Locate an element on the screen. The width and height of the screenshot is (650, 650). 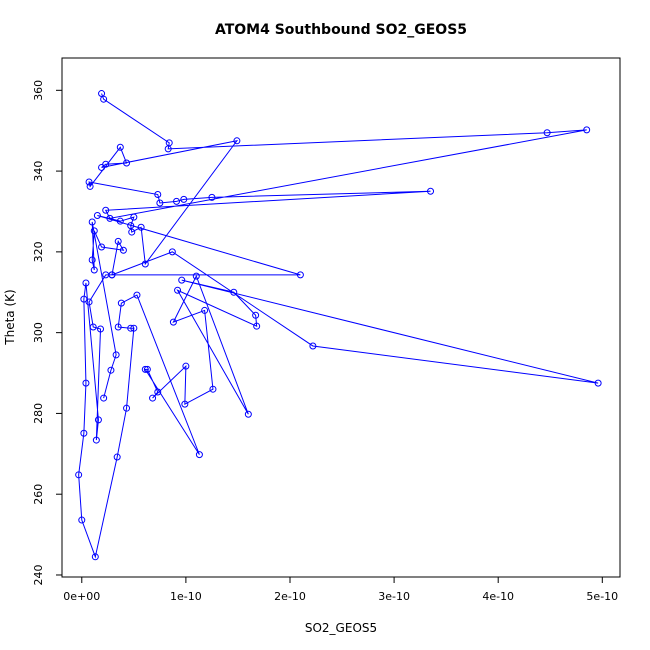
y-axis-label: Theta (K) is located at coordinates (10, 317).